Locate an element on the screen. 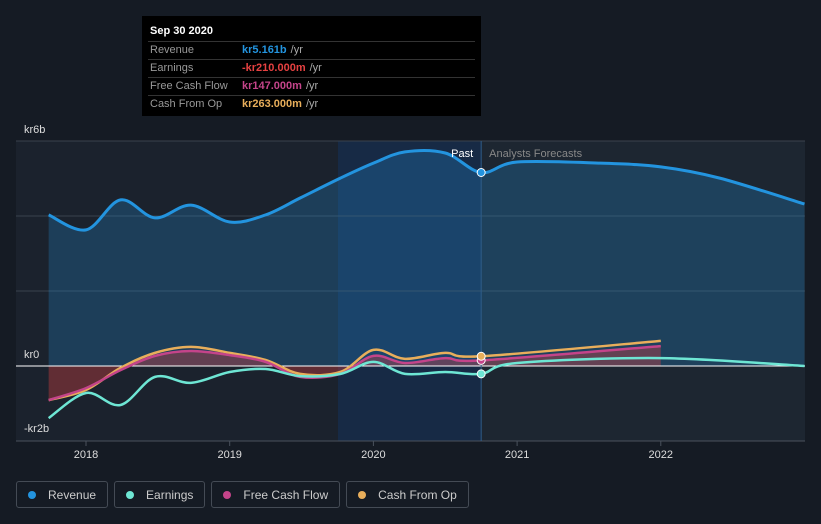 This screenshot has width=821, height=524. x-tick-label: 2018 is located at coordinates (86, 455).